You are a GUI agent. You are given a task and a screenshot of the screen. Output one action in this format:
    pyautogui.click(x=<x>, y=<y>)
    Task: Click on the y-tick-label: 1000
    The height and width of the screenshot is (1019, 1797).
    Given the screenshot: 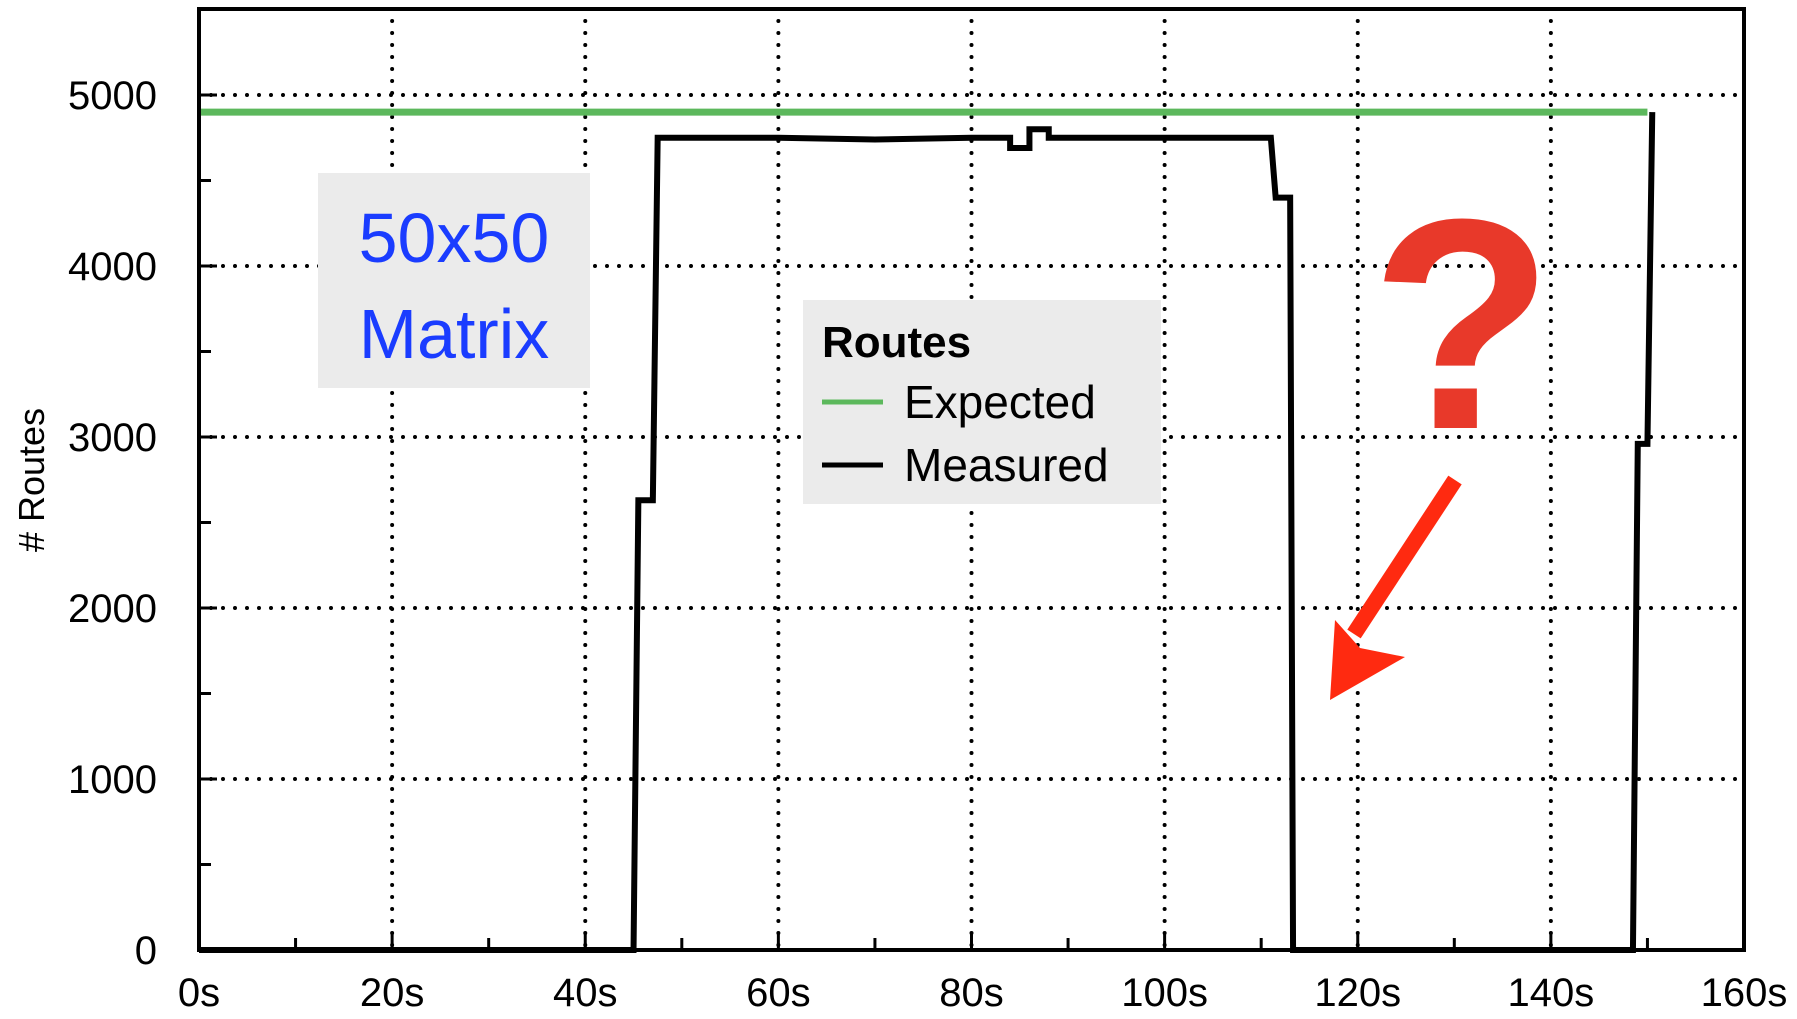 What is the action you would take?
    pyautogui.click(x=112, y=780)
    